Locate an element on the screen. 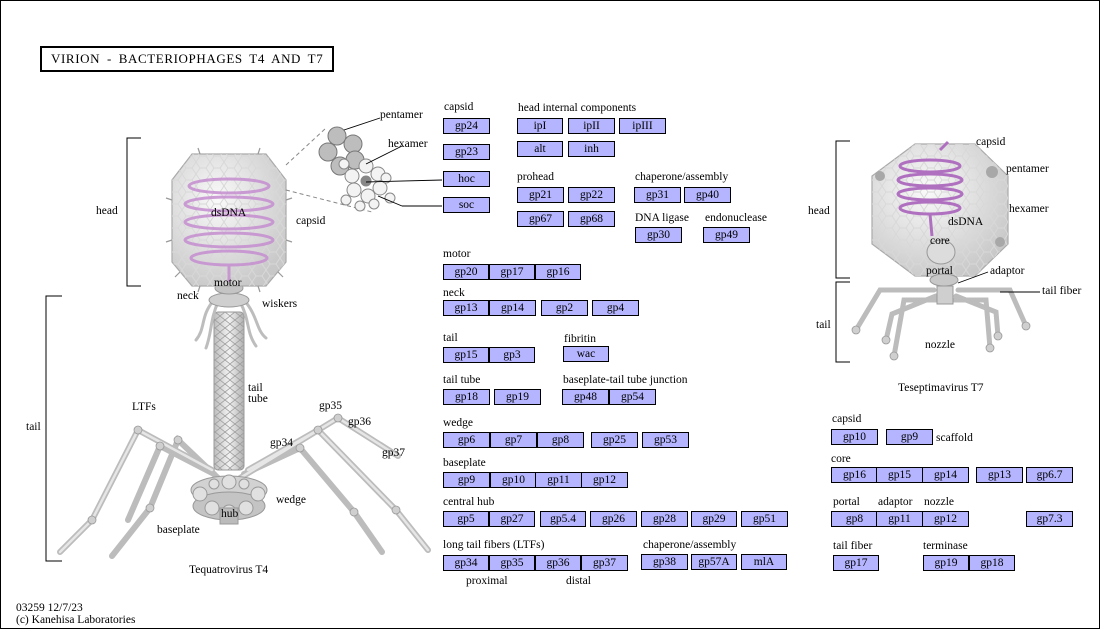 This screenshot has height=629, width=1100. gene-soc: soc is located at coordinates (466, 205).